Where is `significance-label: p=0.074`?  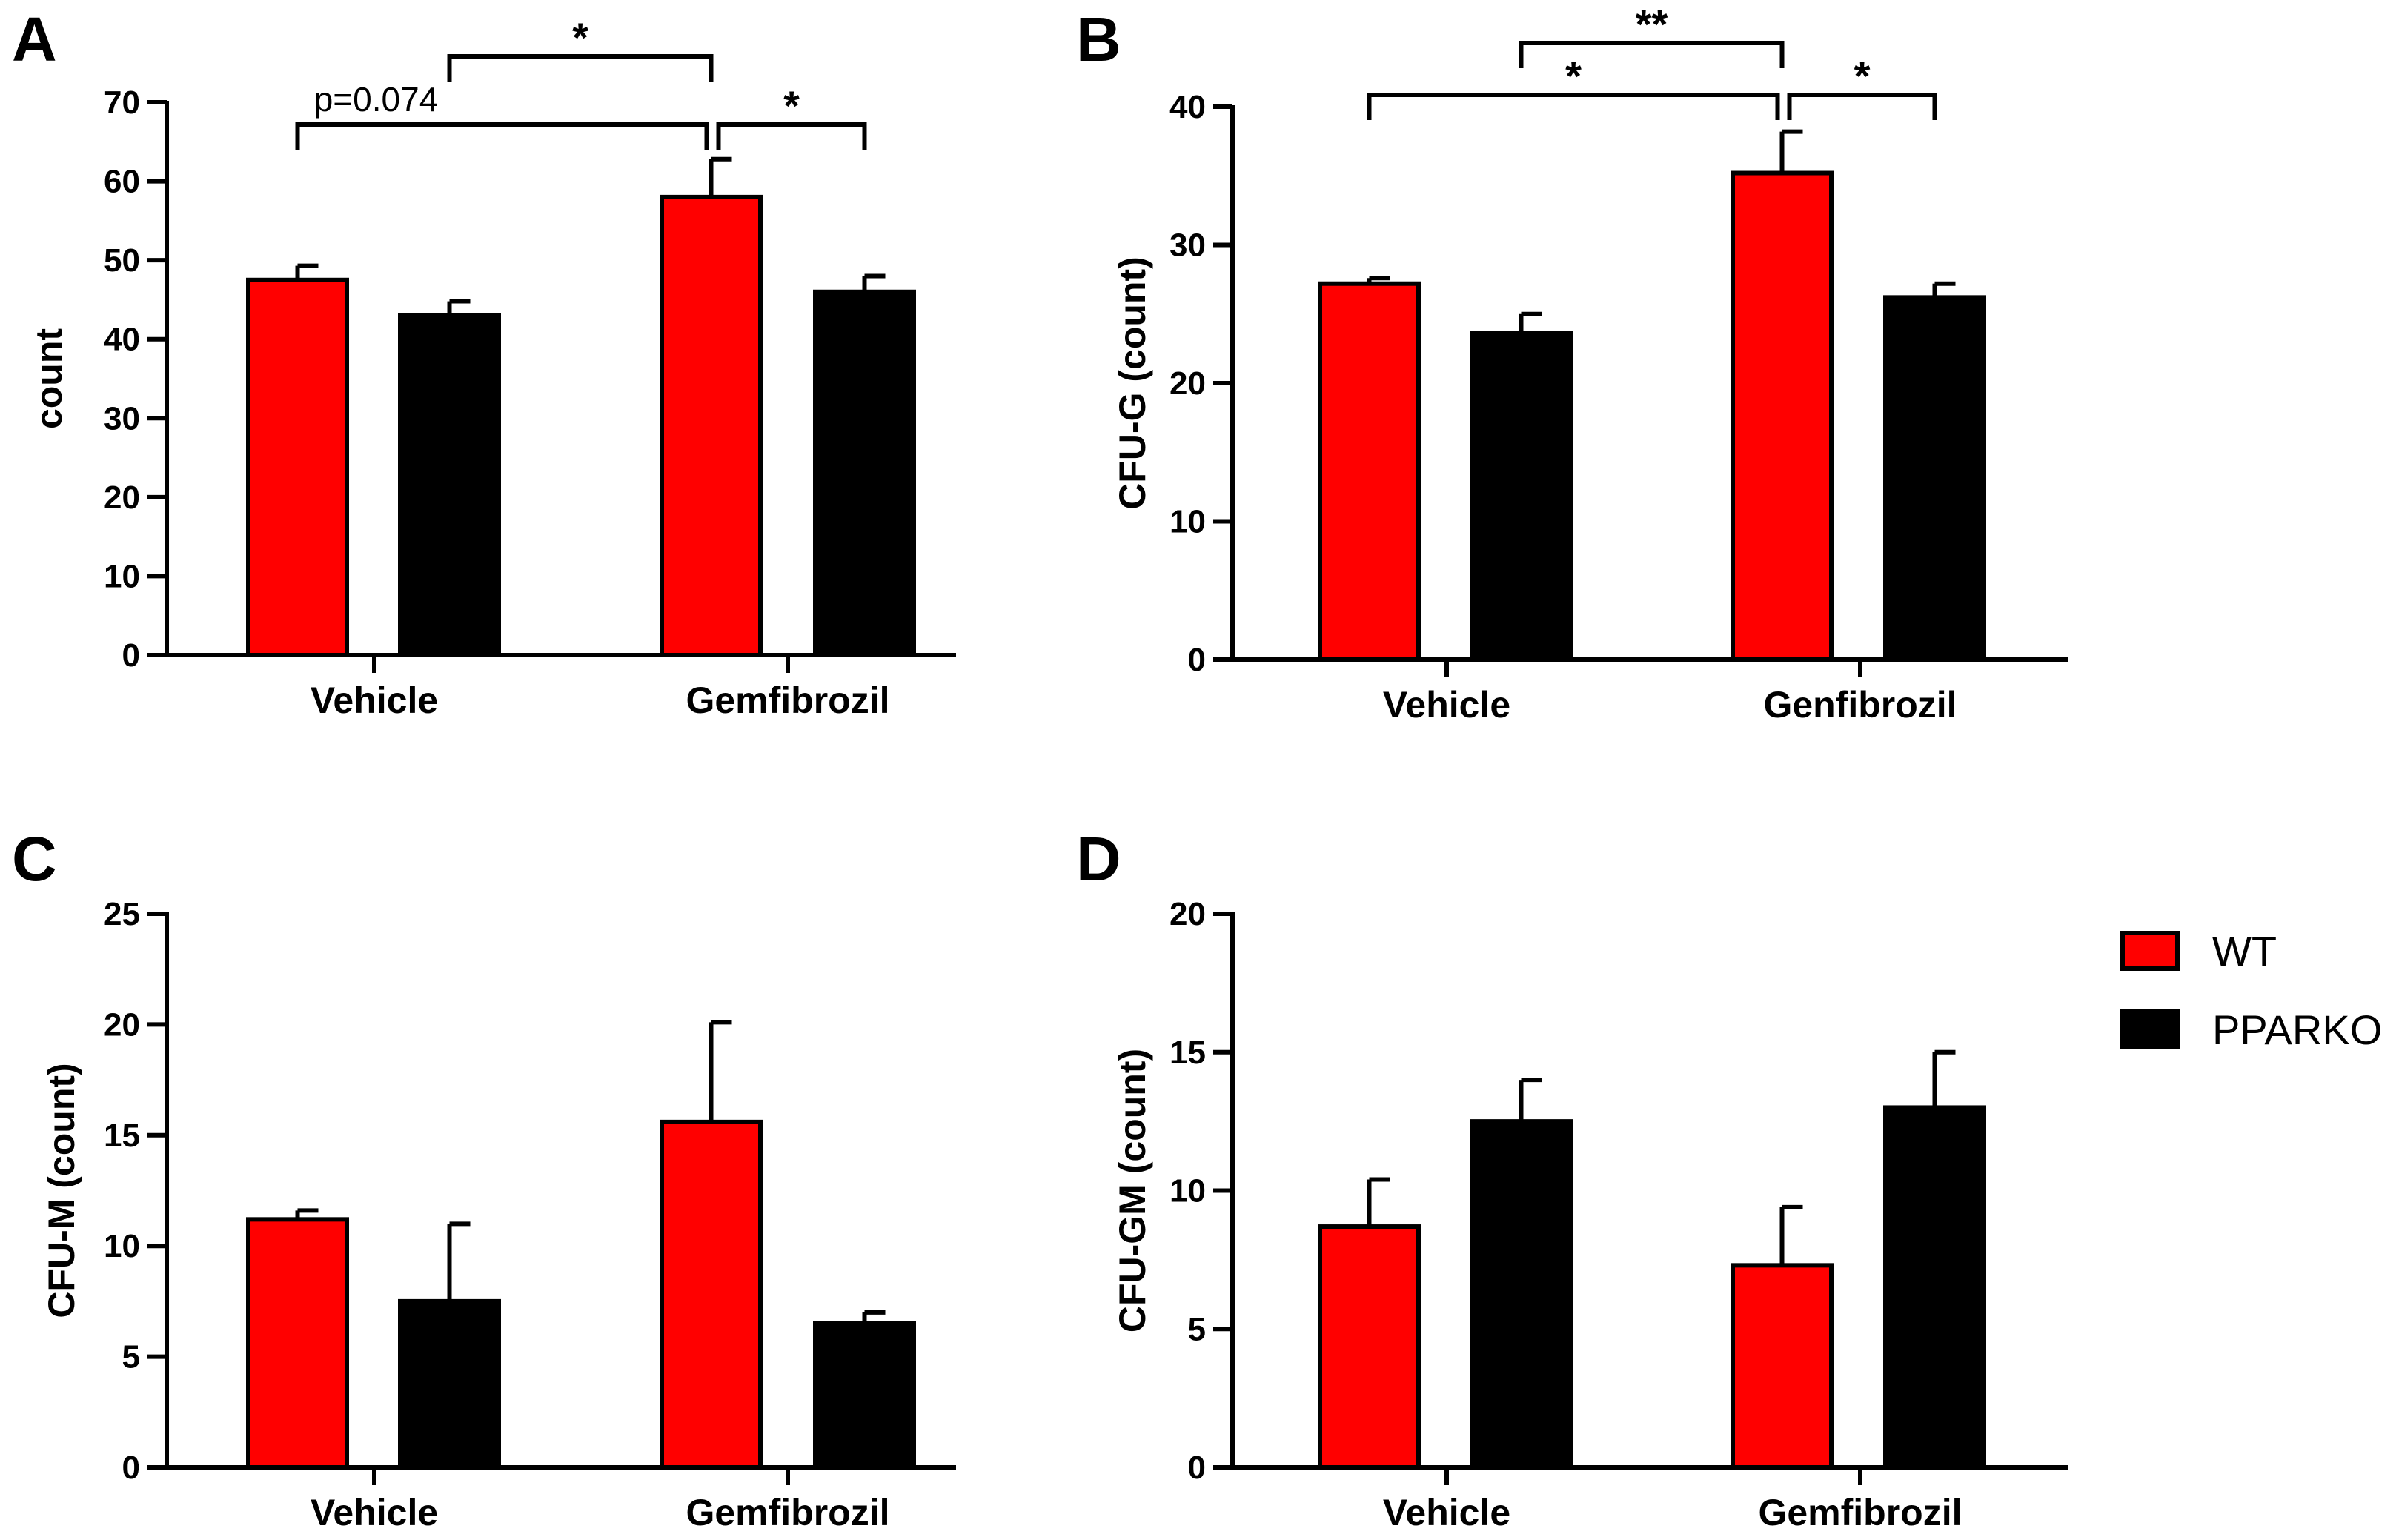 significance-label: p=0.074 is located at coordinates (377, 99).